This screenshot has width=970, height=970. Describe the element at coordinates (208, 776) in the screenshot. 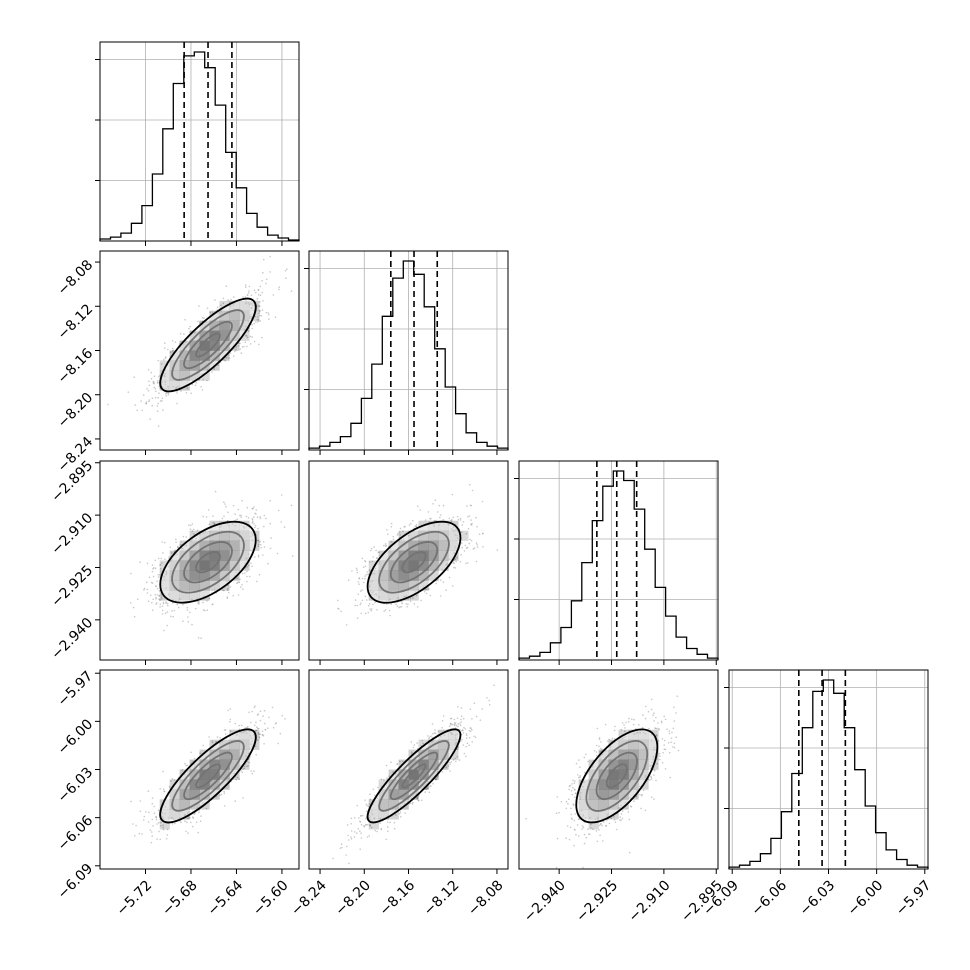

I see `contour-line` at that location.